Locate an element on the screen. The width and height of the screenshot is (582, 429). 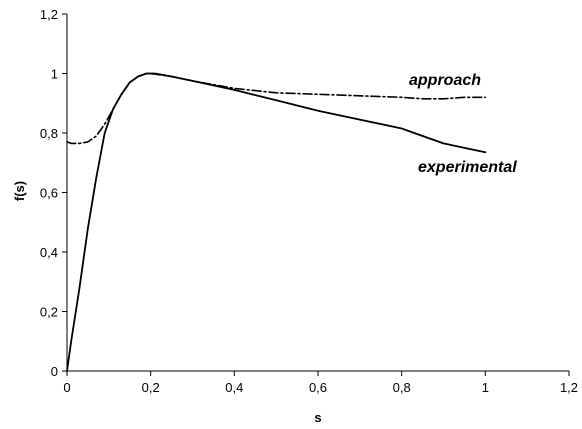
x-tick-label: 0,2 is located at coordinates (151, 387).